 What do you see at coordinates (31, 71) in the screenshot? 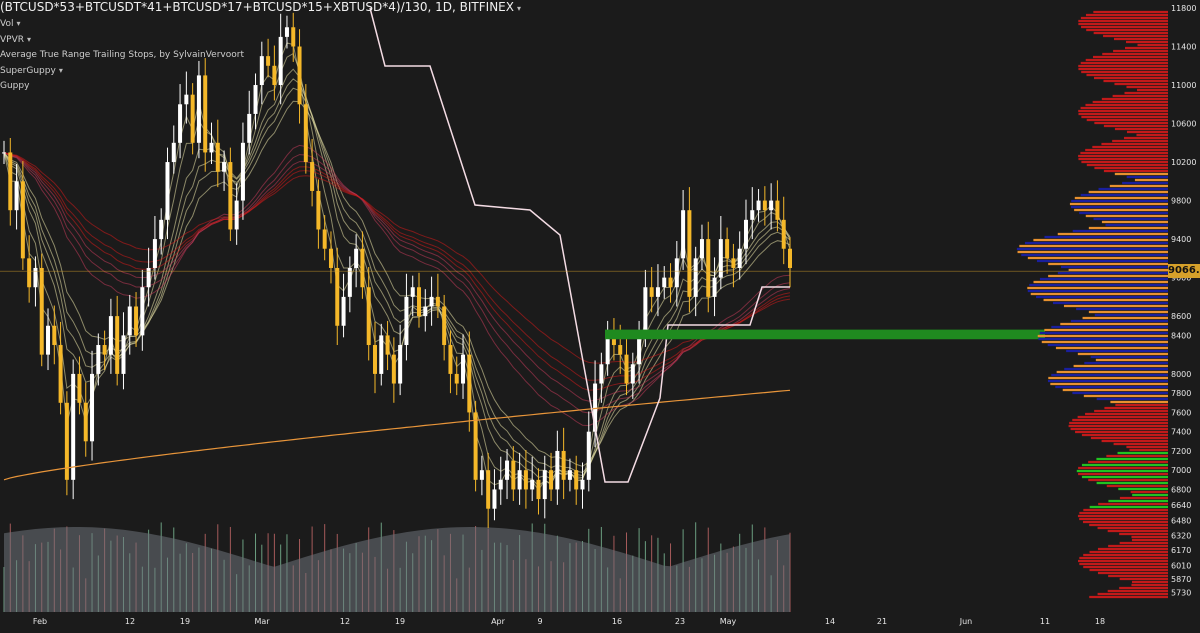
I see `indicator-superguppy: SuperGuppy ▾` at bounding box center [31, 71].